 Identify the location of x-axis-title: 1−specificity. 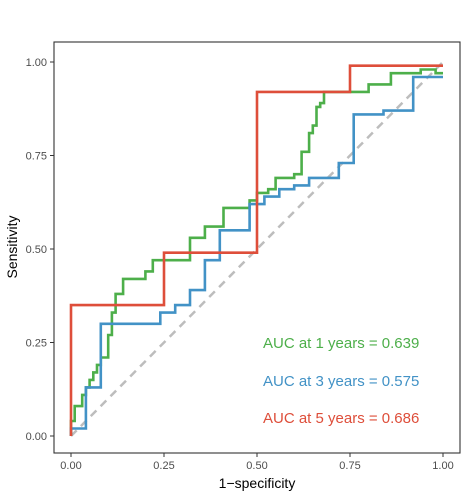
(257, 483).